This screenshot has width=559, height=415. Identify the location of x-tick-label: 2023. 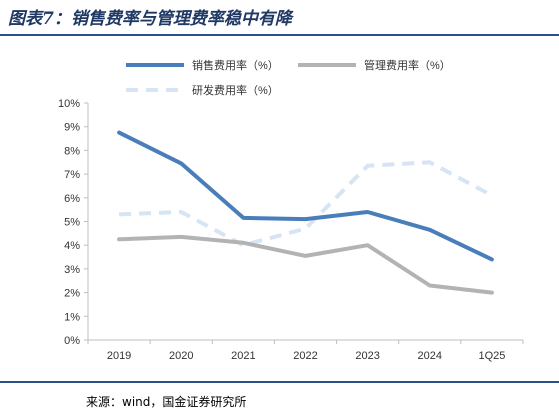
(367, 356).